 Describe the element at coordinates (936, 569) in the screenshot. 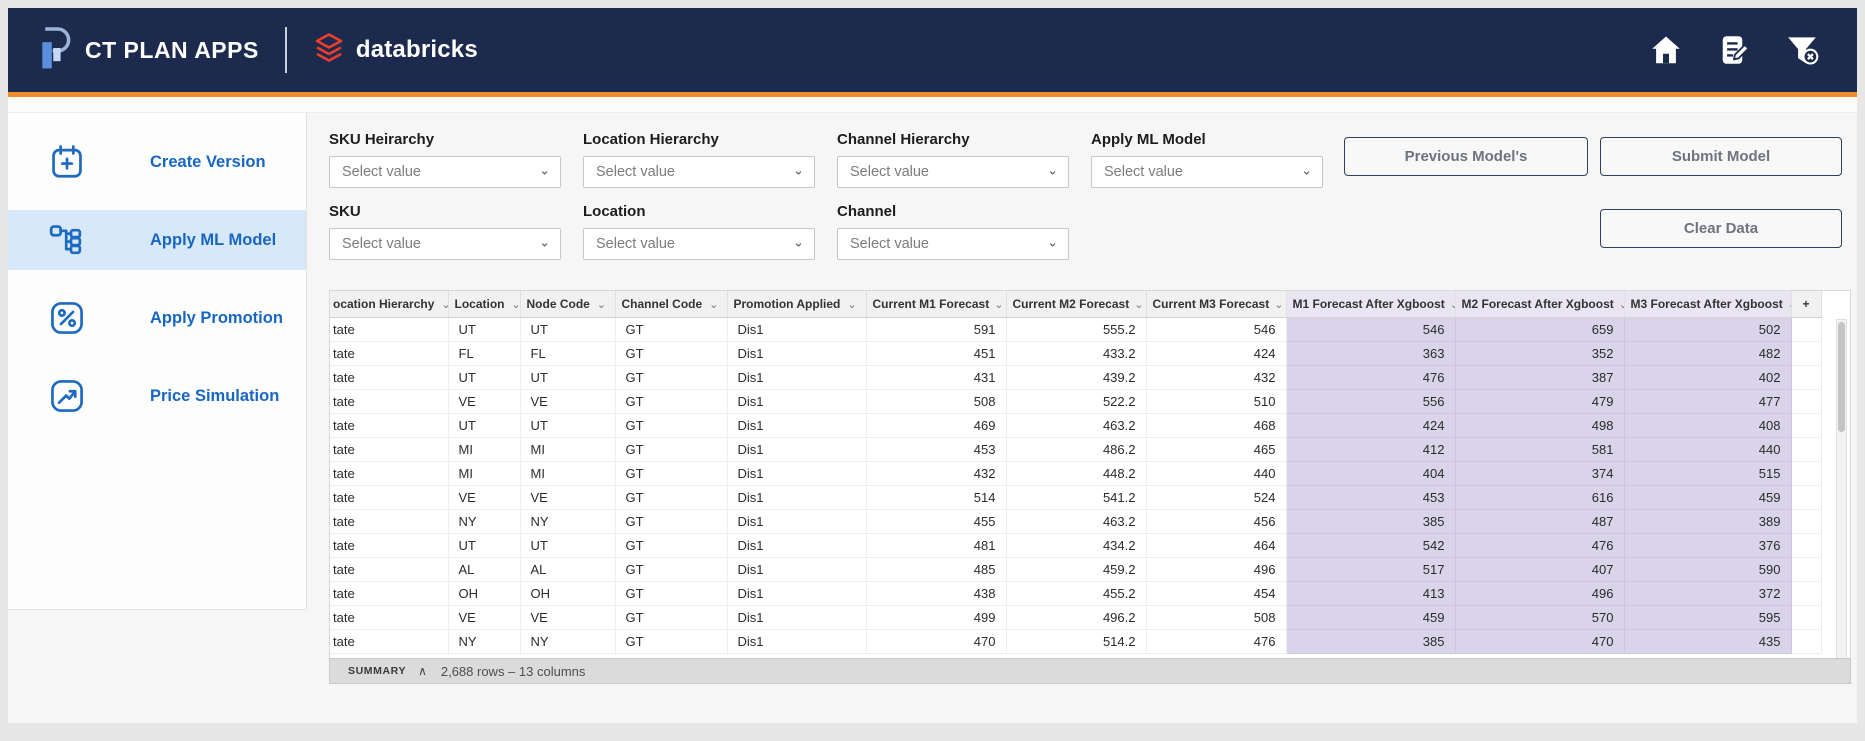

I see `table-cell: 485` at that location.